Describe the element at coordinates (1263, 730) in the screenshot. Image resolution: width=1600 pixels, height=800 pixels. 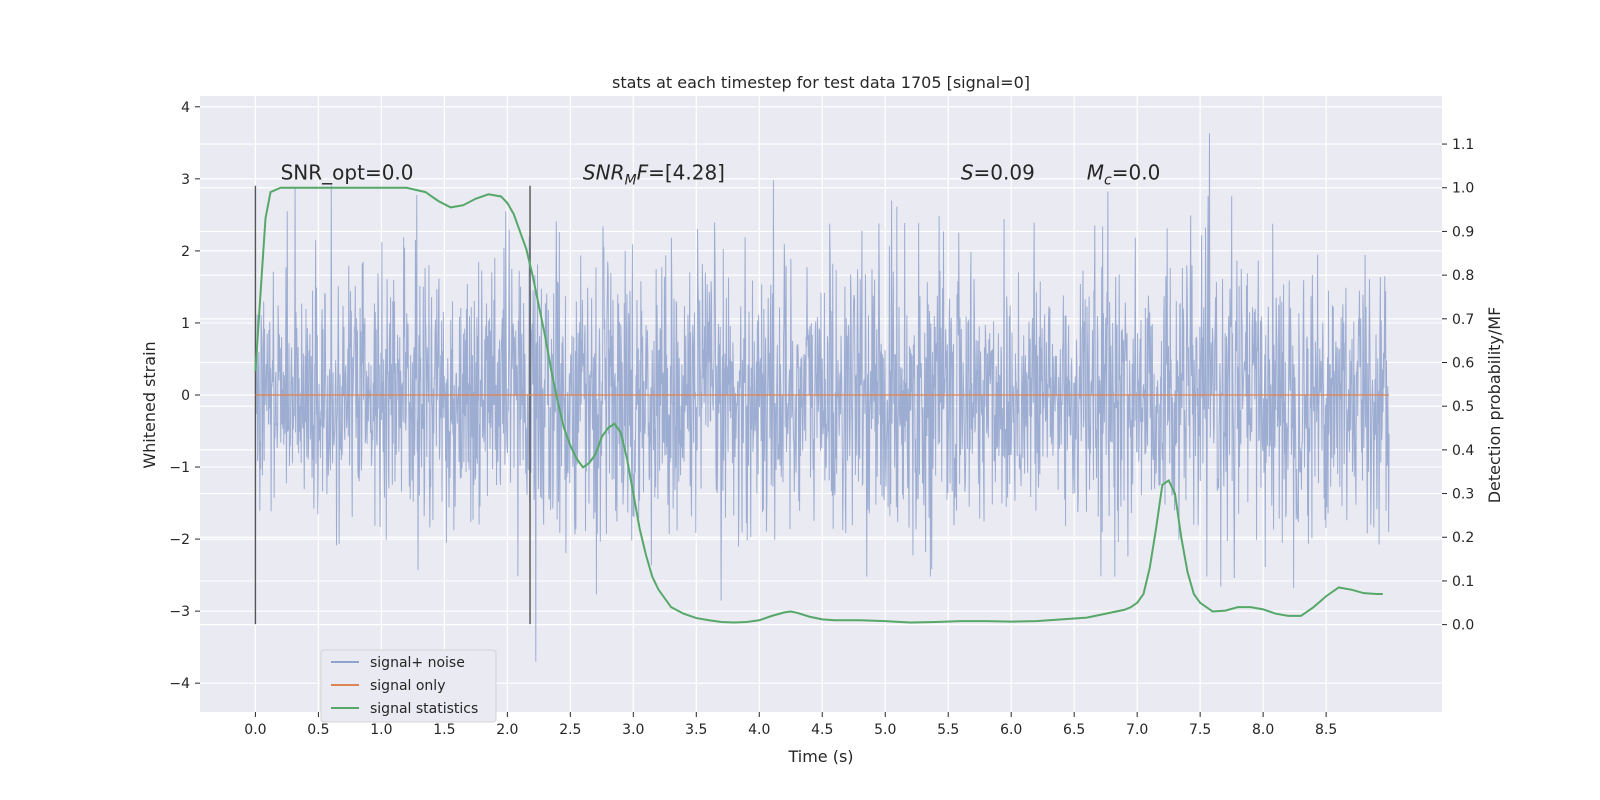
I see `x-tick-label: 8.0` at that location.